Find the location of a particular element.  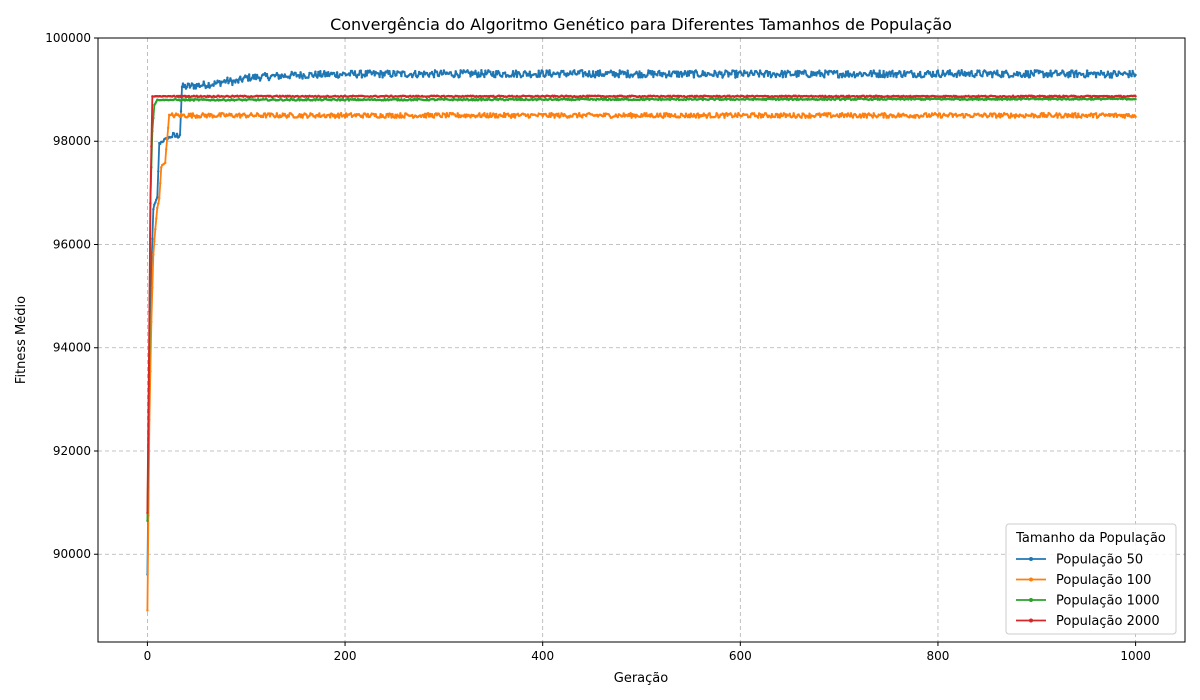

y-tick-label: 90000 is located at coordinates (72, 554).